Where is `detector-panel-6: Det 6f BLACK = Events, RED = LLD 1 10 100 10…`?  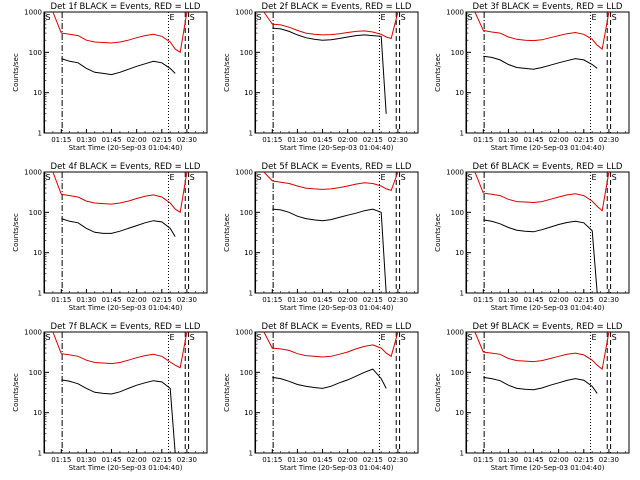
detector-panel-6: Det 6f BLACK = Events, RED = LLD 1 10 100 10… is located at coordinates (532, 237).